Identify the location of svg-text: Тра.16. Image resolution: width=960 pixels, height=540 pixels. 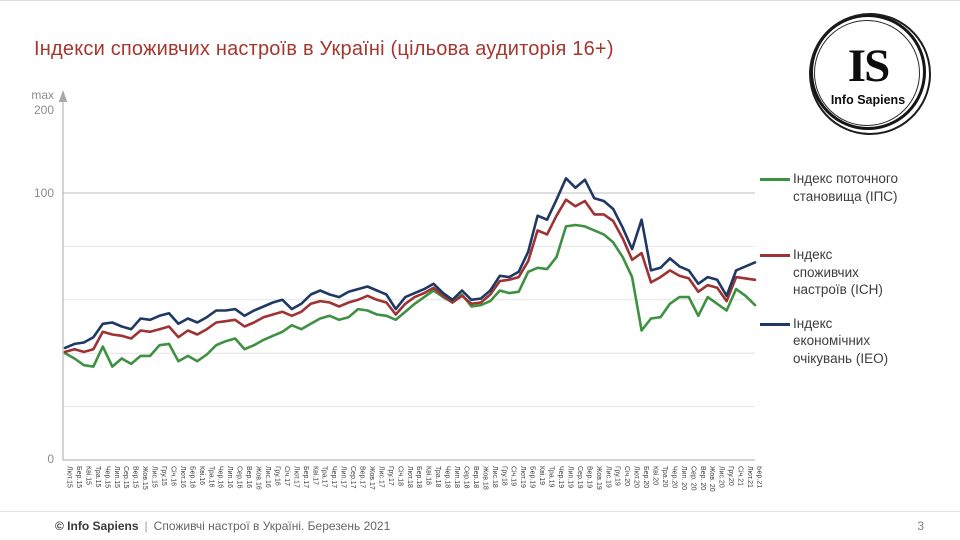
(210, 477).